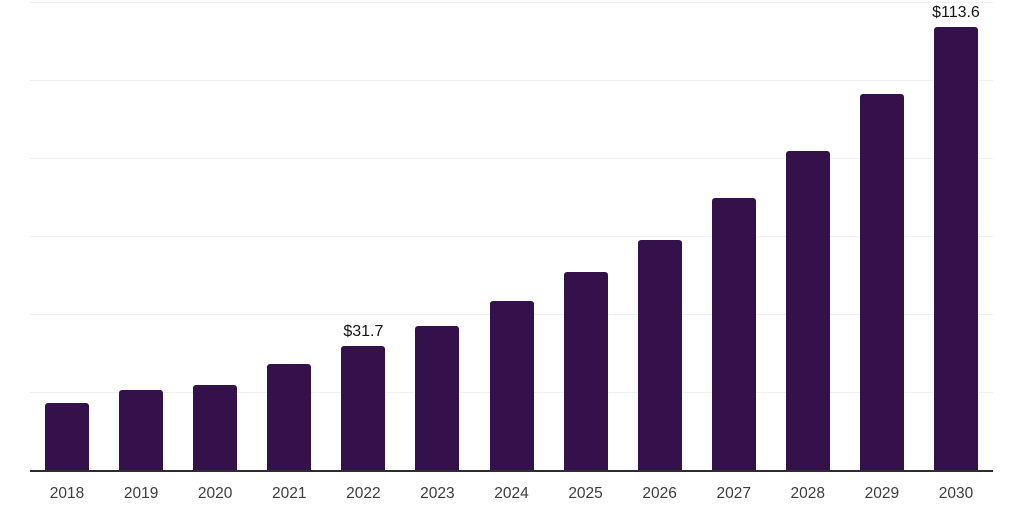 The width and height of the screenshot is (1024, 512). What do you see at coordinates (882, 493) in the screenshot?
I see `x-tick-label-2029: 2029` at bounding box center [882, 493].